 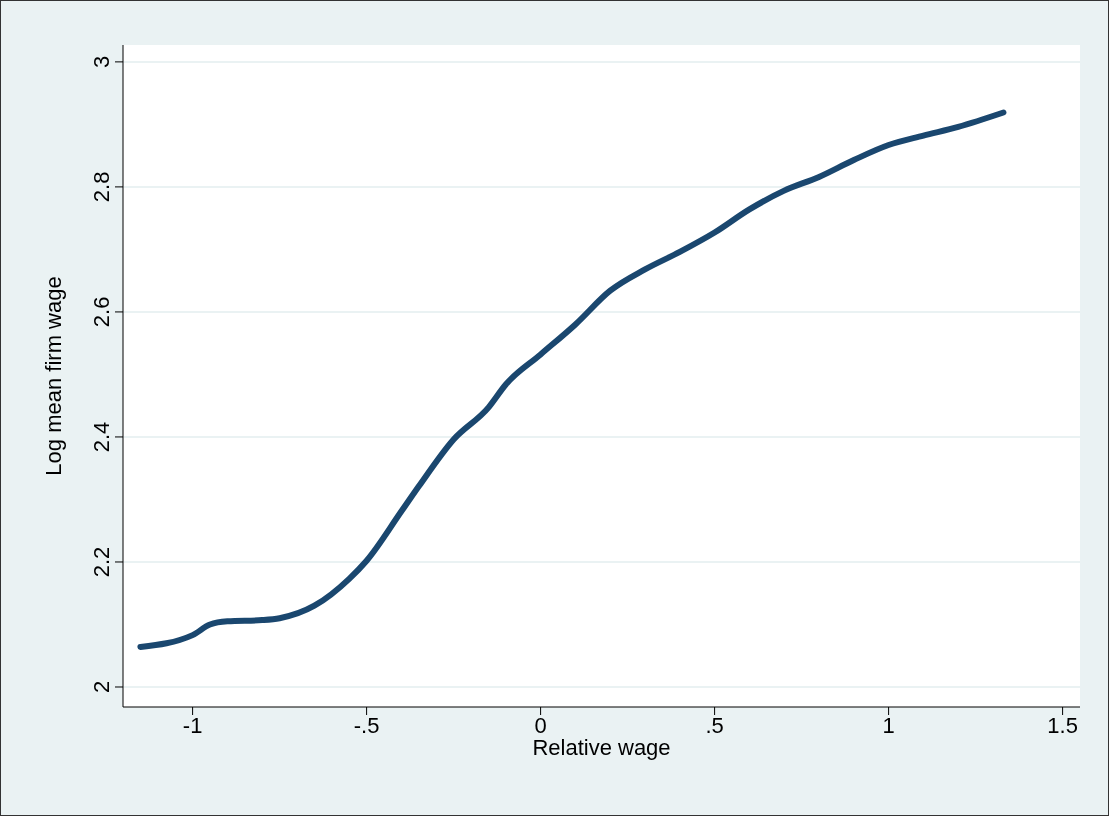 What do you see at coordinates (1062, 725) in the screenshot?
I see `x-tick-label: 1.5` at bounding box center [1062, 725].